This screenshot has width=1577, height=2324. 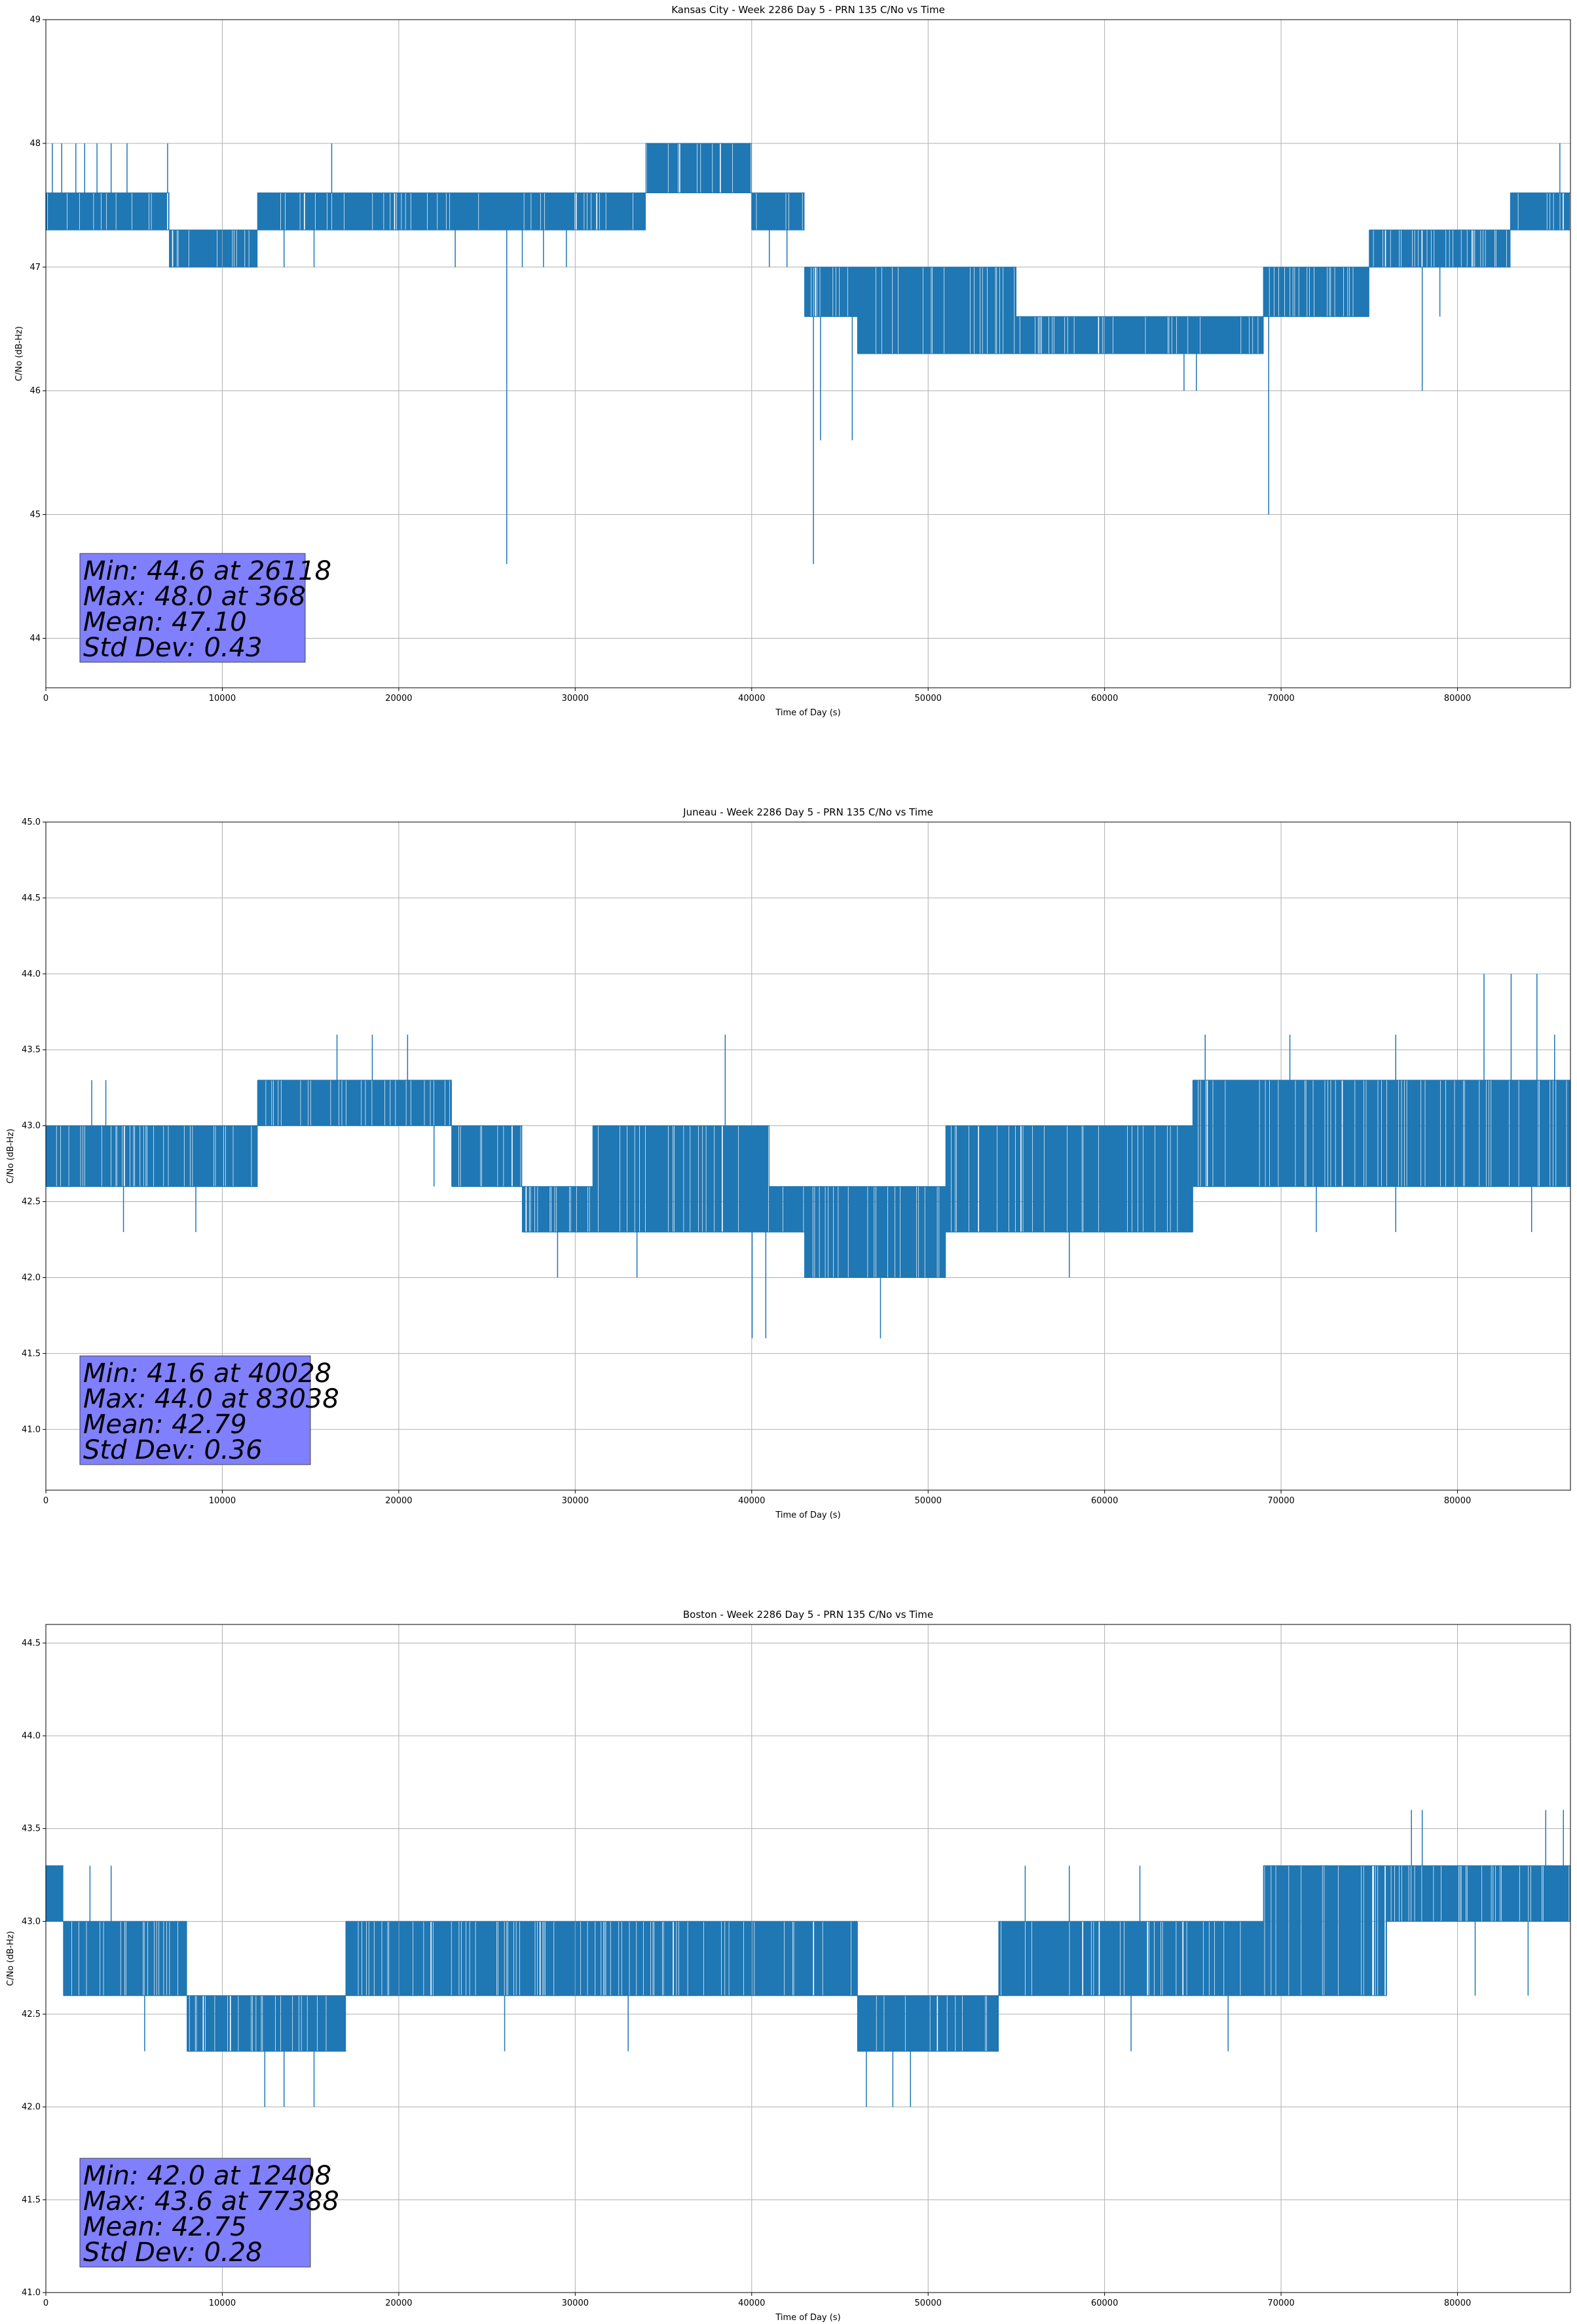 I want to click on stats-min: Min: 44.6 at 26118, so click(x=207, y=571).